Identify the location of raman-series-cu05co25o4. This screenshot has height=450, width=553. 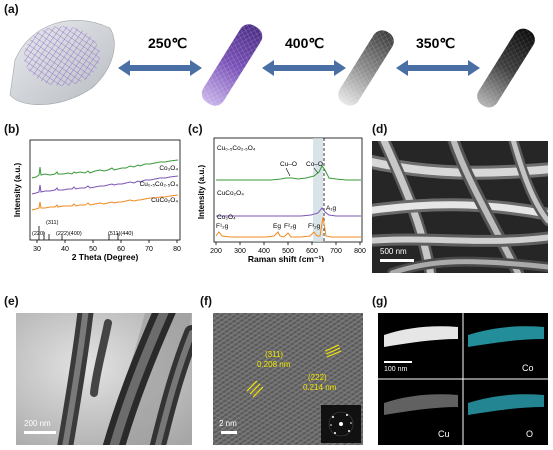
(288, 173).